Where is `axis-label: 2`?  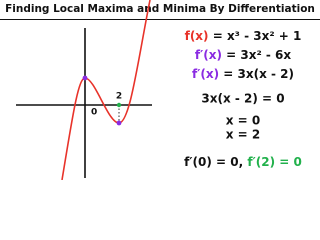
axis-label: 2 is located at coordinates (119, 97).